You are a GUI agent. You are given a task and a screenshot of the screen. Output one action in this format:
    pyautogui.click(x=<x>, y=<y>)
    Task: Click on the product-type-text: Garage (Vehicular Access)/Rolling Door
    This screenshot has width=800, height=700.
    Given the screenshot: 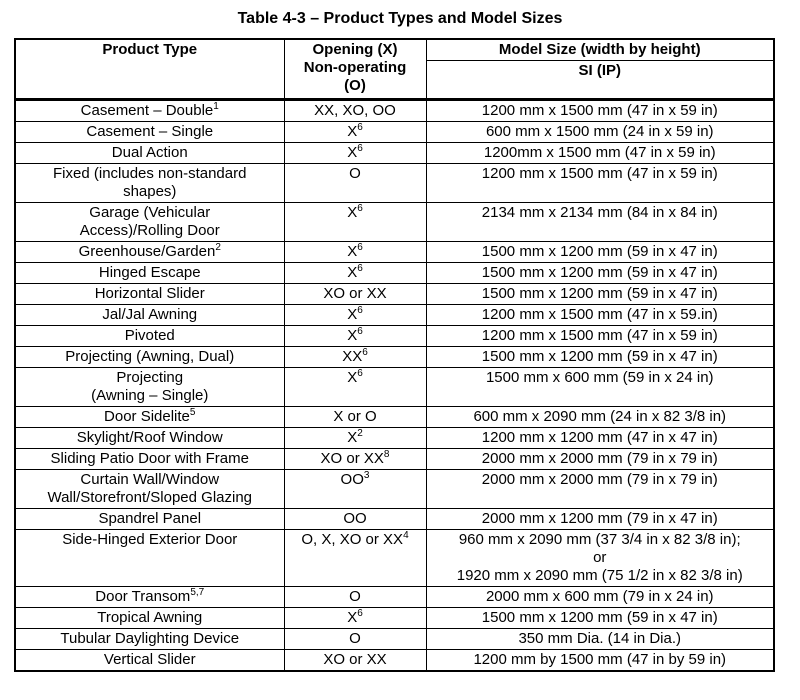 What is the action you would take?
    pyautogui.click(x=149, y=221)
    